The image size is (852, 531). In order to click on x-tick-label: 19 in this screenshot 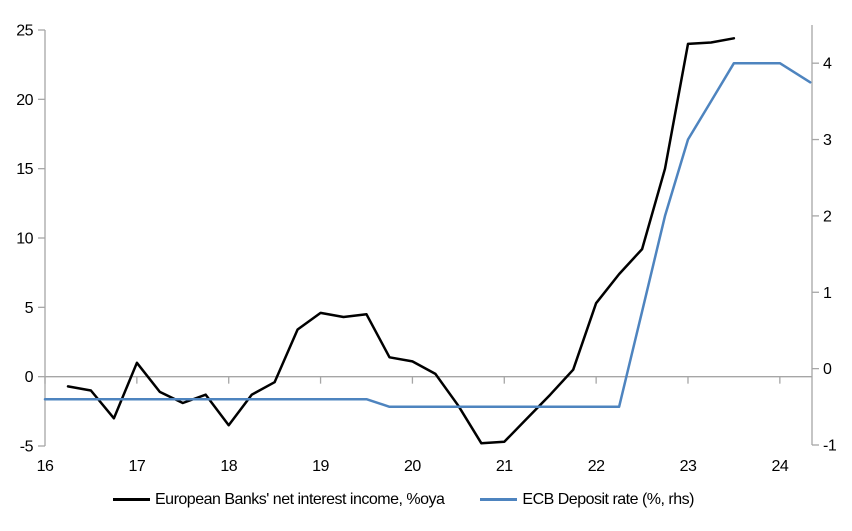, I will do `click(320, 466)`.